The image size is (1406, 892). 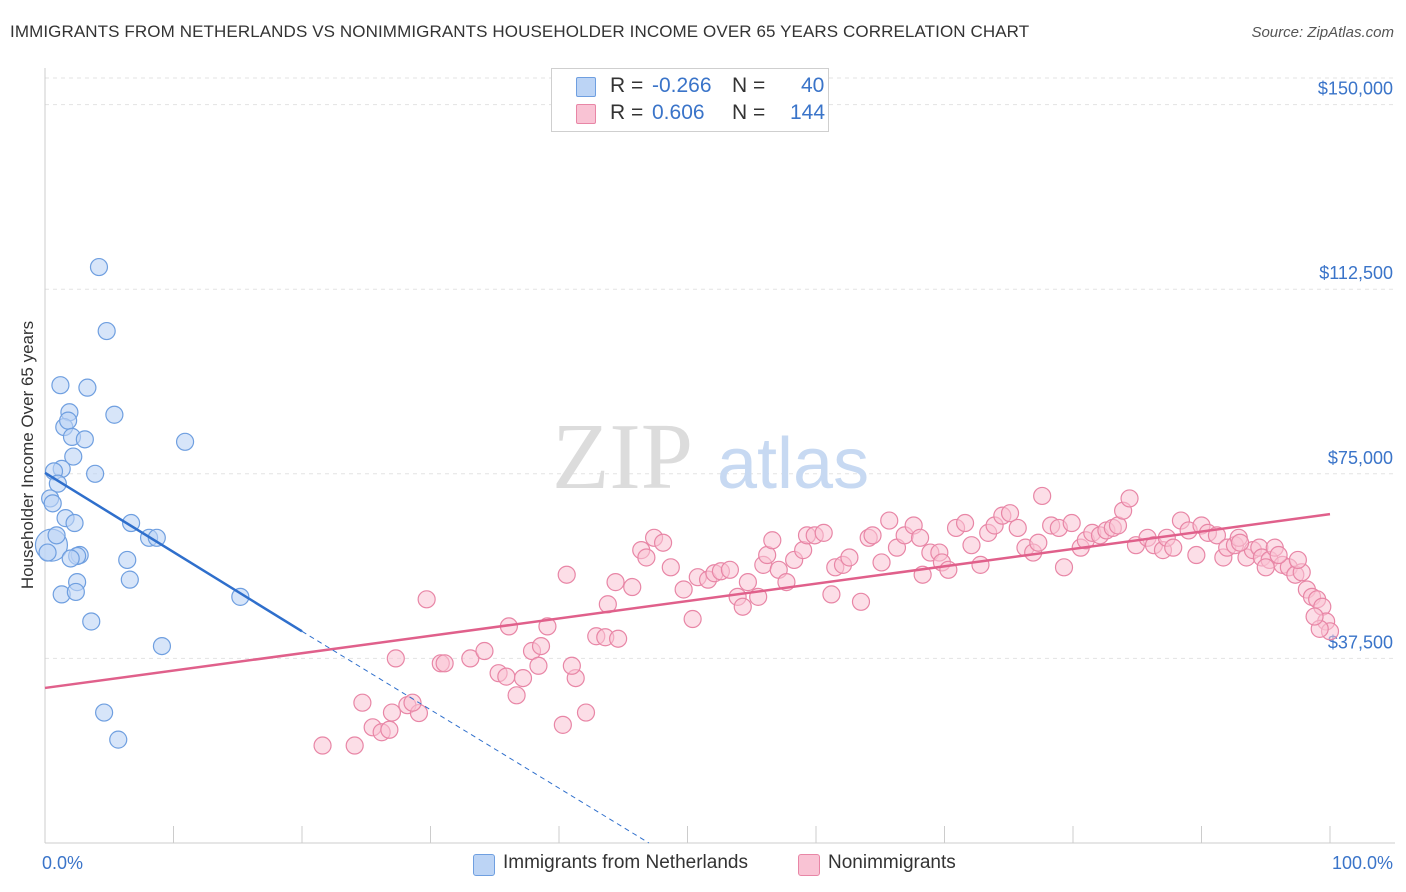 I want to click on y-tick-label: $75,000, so click(x=1360, y=458).